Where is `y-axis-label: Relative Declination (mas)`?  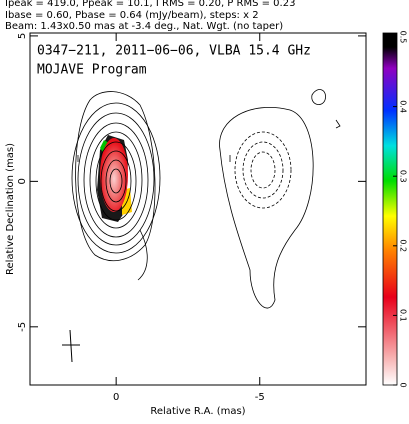 y-axis-label: Relative Declination (mas) is located at coordinates (10, 209).